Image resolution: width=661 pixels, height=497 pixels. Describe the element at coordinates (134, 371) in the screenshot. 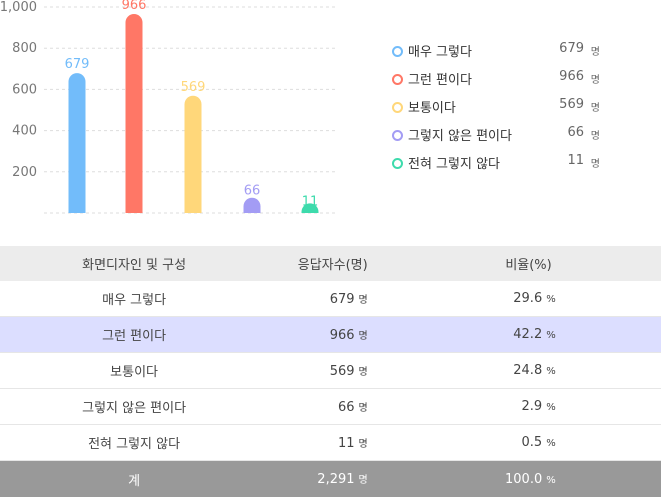

I see `row-label: 보통이다` at that location.